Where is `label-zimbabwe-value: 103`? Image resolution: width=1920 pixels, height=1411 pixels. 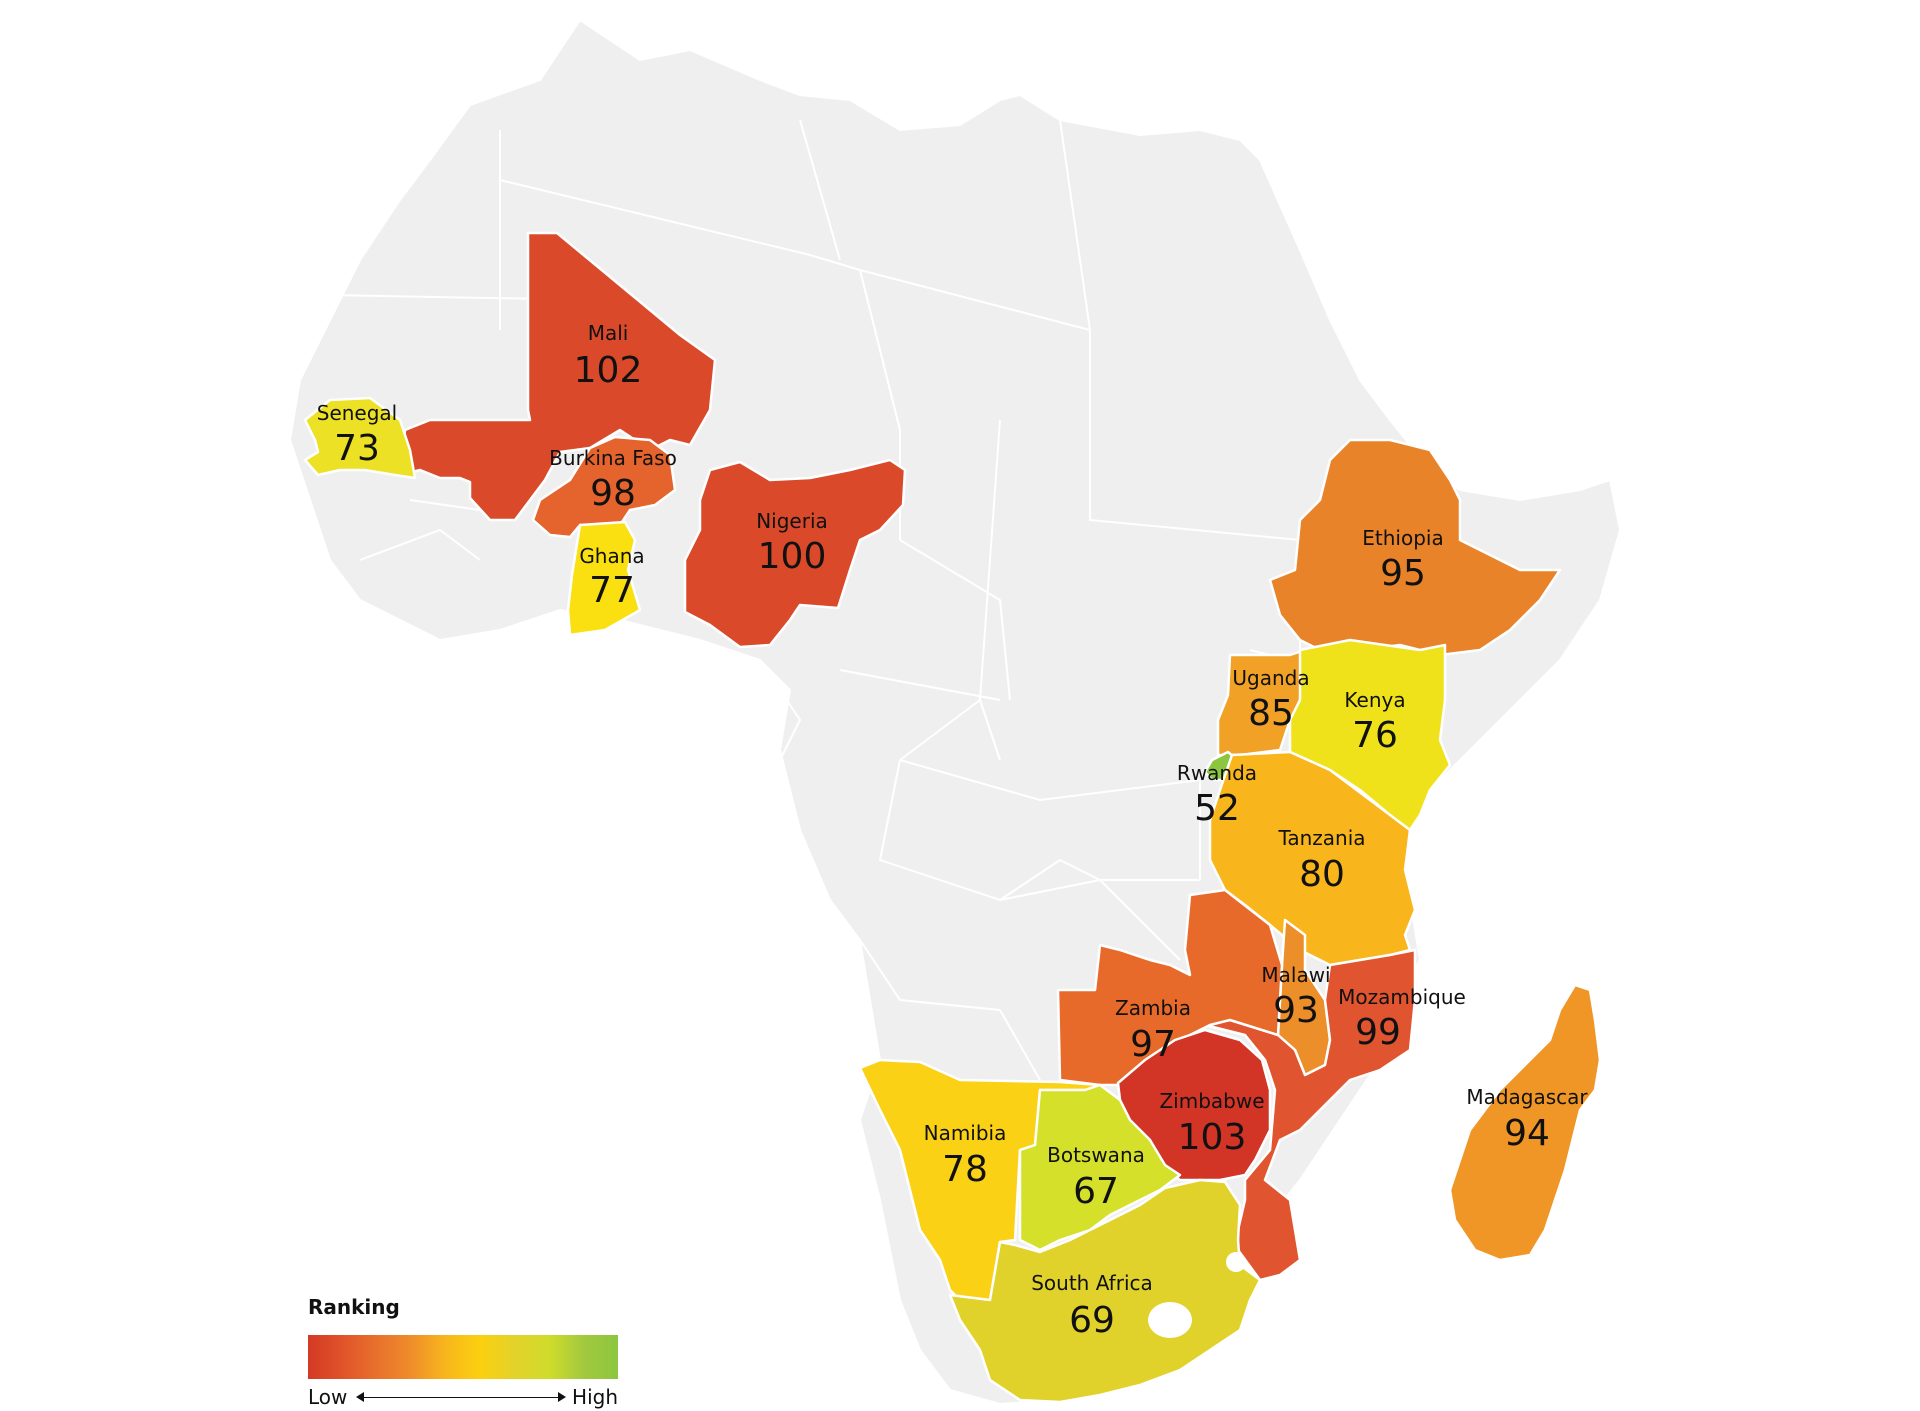 label-zimbabwe-value: 103 is located at coordinates (1212, 1137).